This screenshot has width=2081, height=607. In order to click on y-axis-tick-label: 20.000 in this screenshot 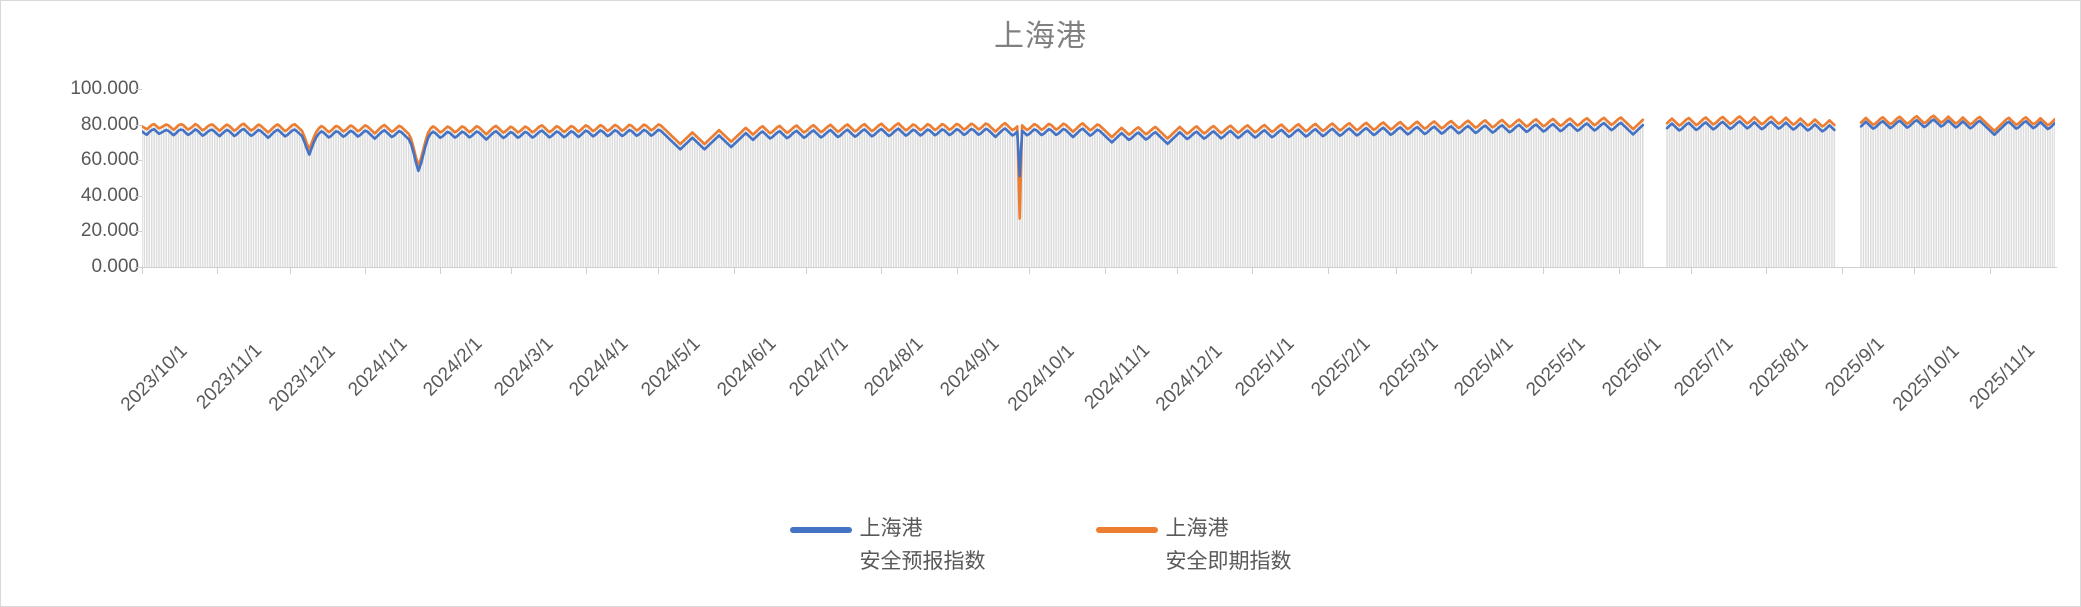, I will do `click(109, 231)`.